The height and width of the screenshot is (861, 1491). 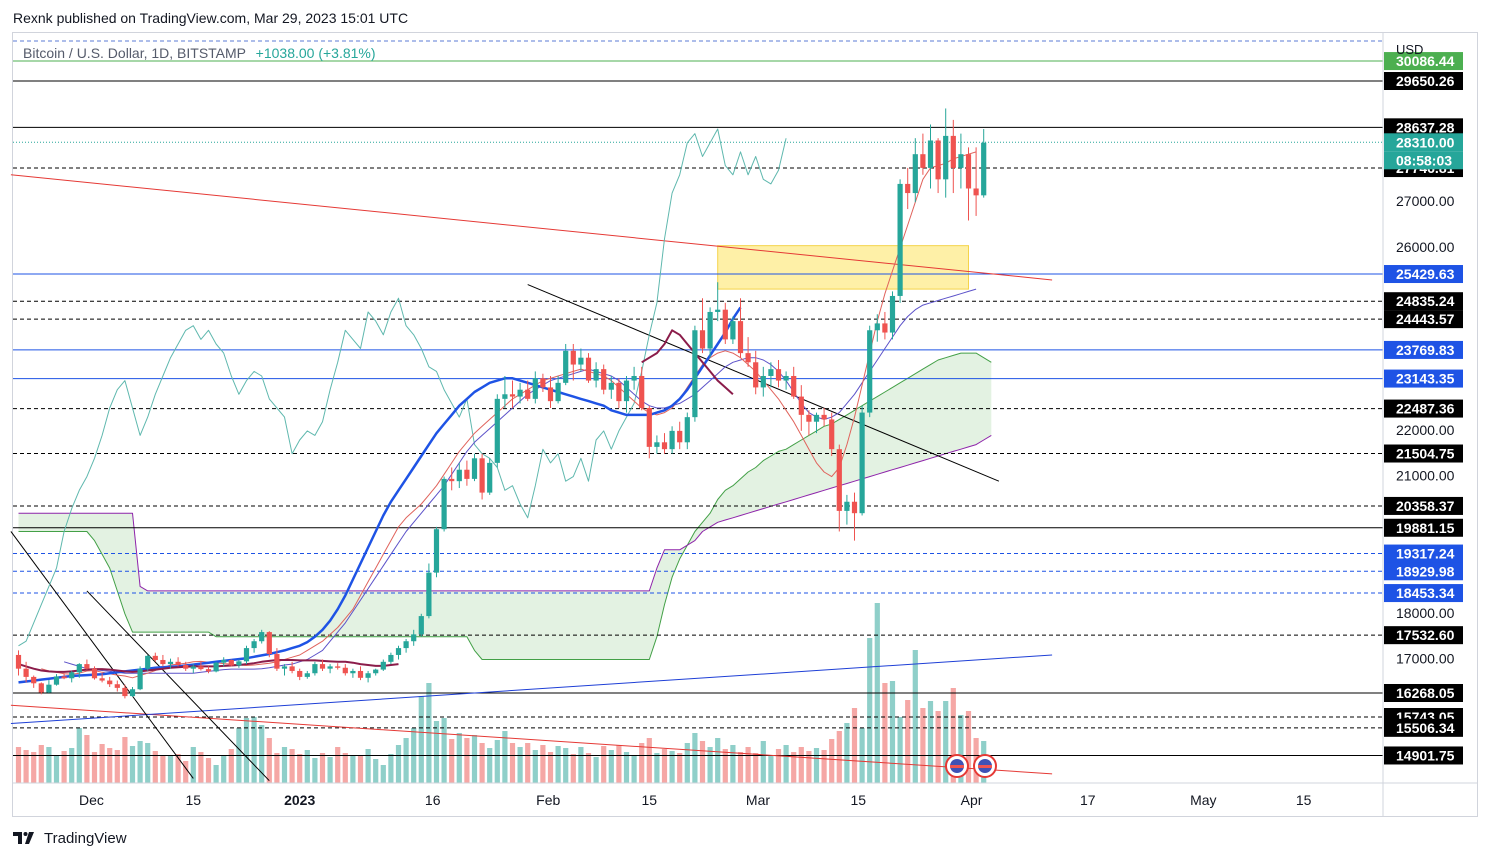 I want to click on level-price-badge: 29650.26, so click(x=1425, y=81).